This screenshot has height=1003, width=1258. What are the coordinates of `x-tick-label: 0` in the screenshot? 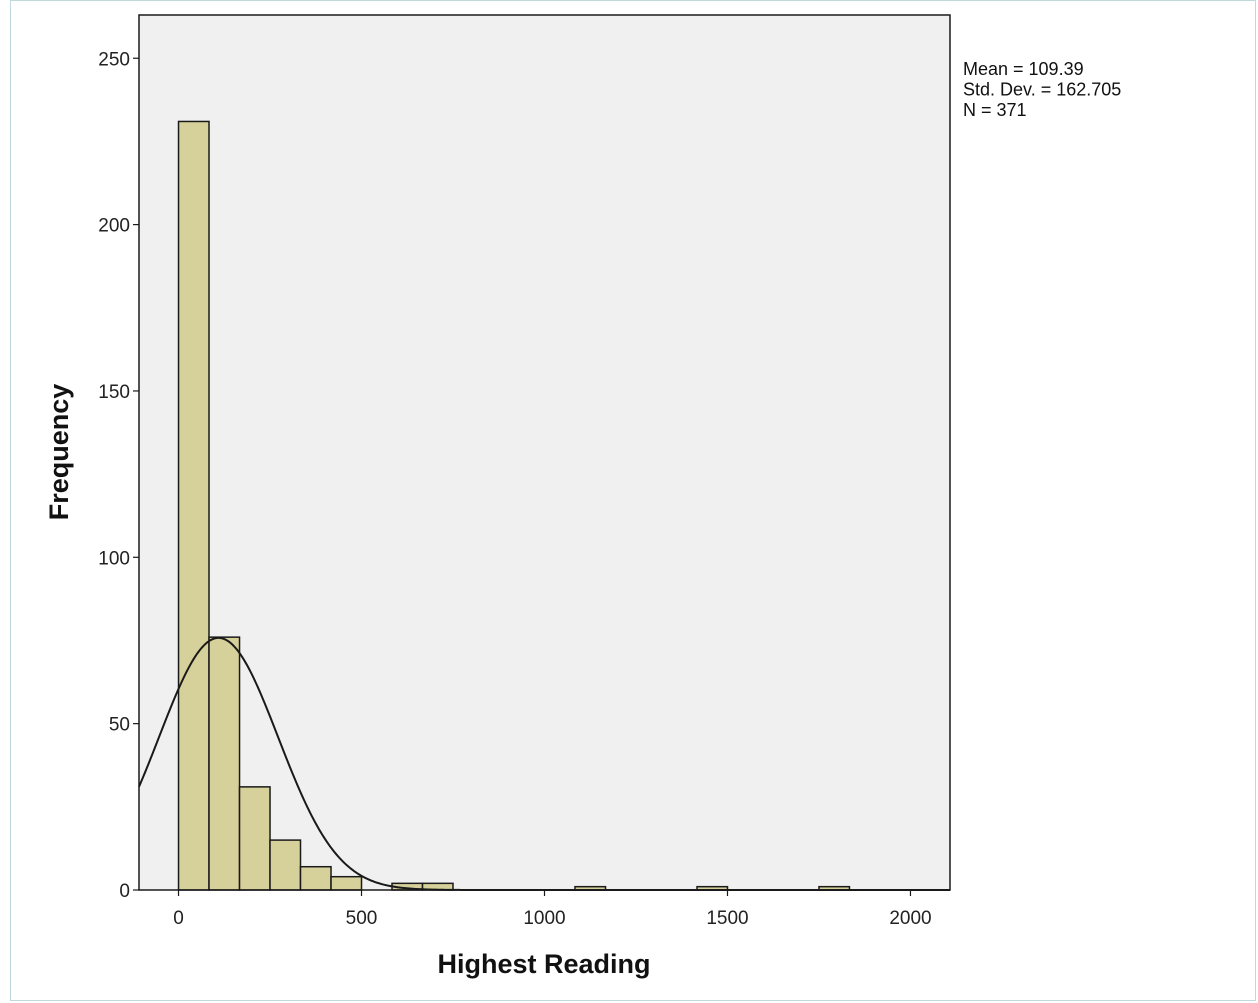 It's located at (178, 918).